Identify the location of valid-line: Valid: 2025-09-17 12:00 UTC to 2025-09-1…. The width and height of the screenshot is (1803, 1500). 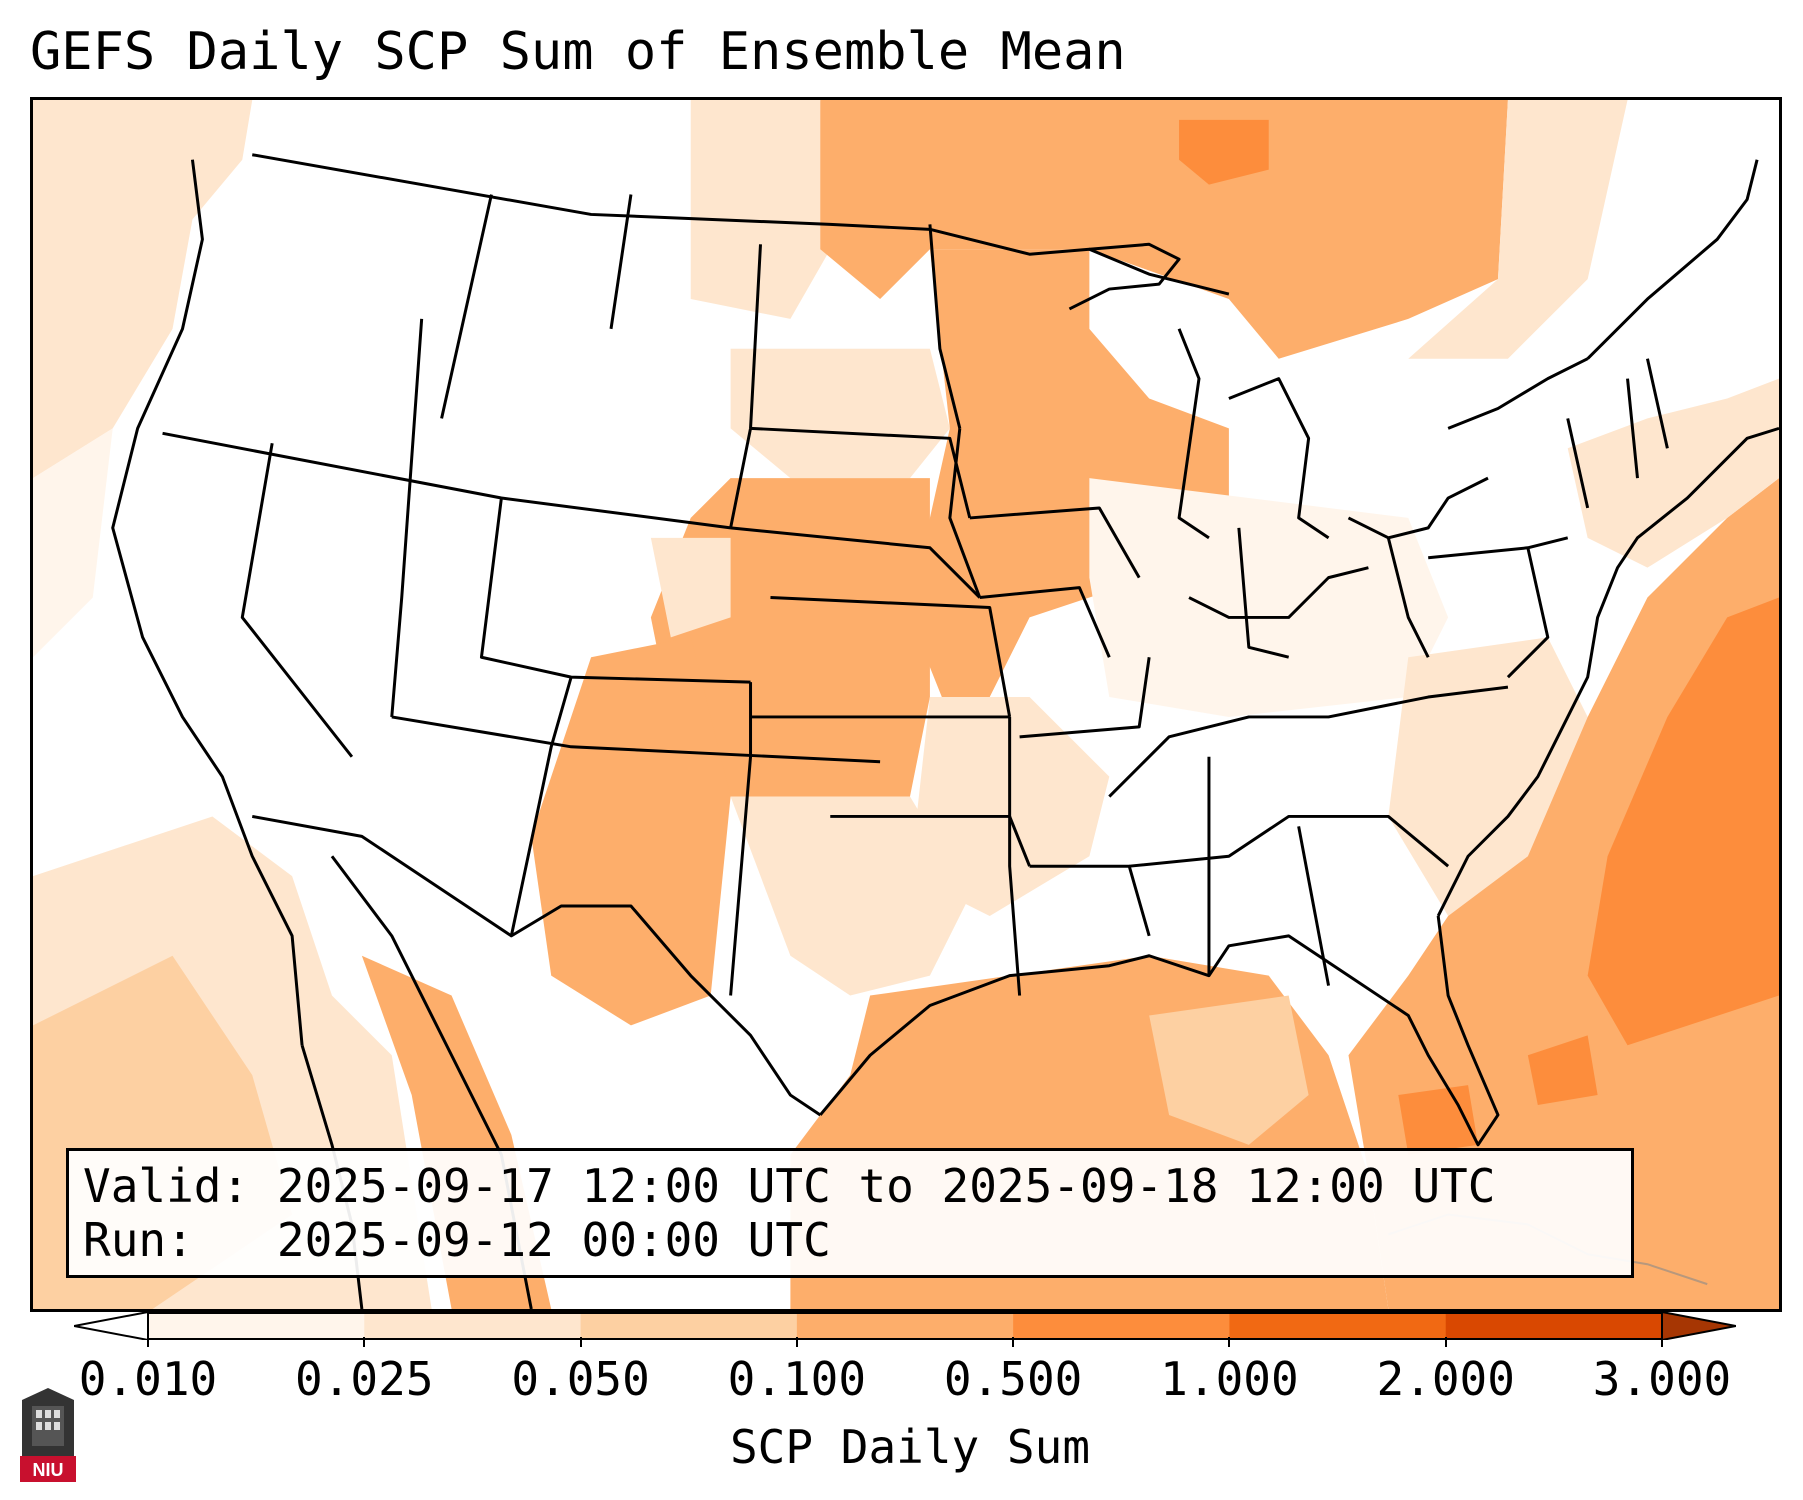
(850, 1186).